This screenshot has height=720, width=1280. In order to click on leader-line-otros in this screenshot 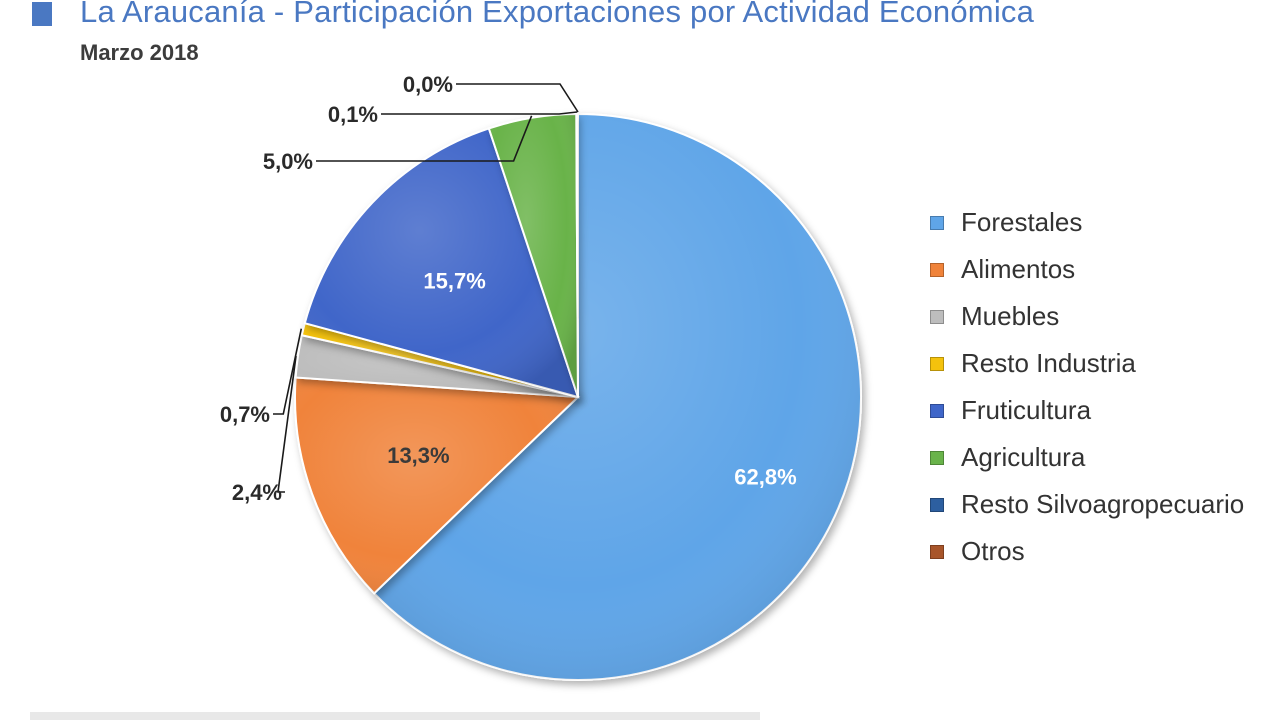, I will do `click(517, 98)`.